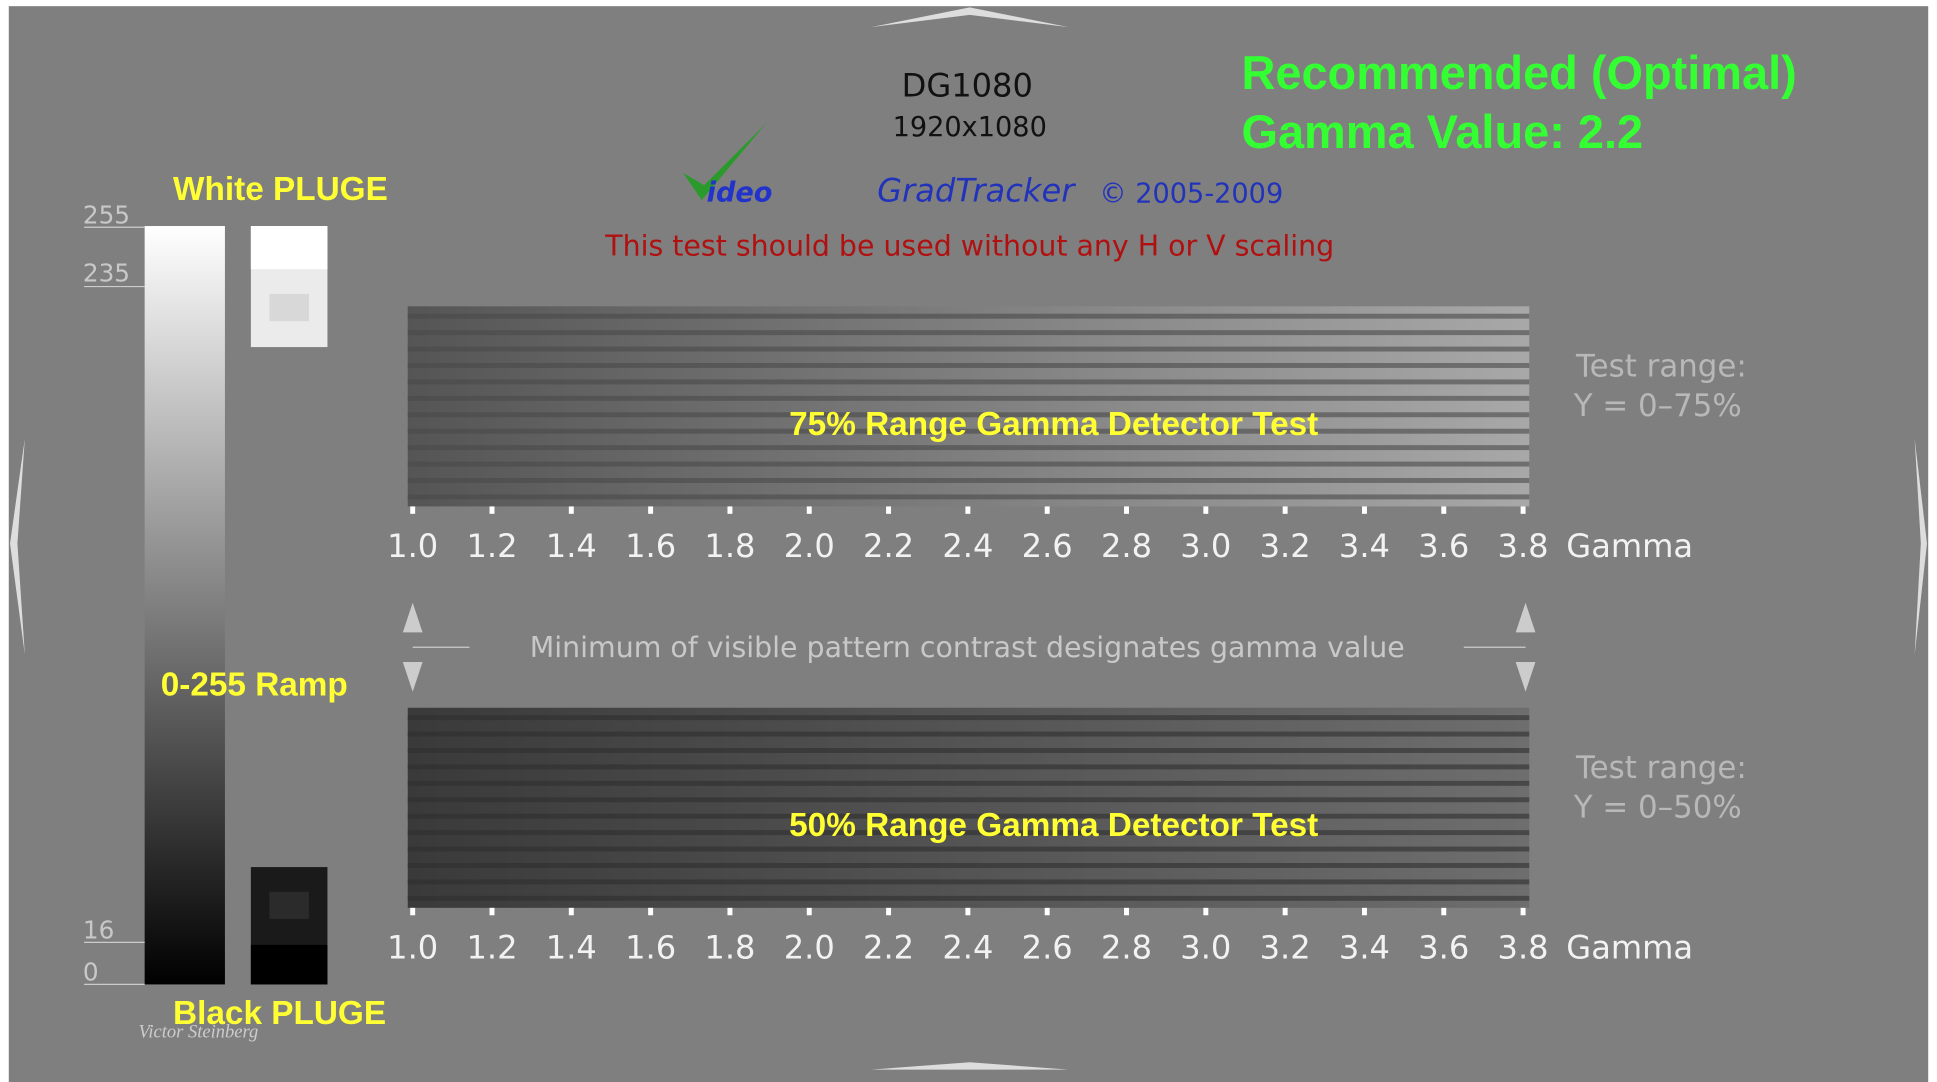  What do you see at coordinates (289, 248) in the screenshot?
I see `white-pluge-top` at bounding box center [289, 248].